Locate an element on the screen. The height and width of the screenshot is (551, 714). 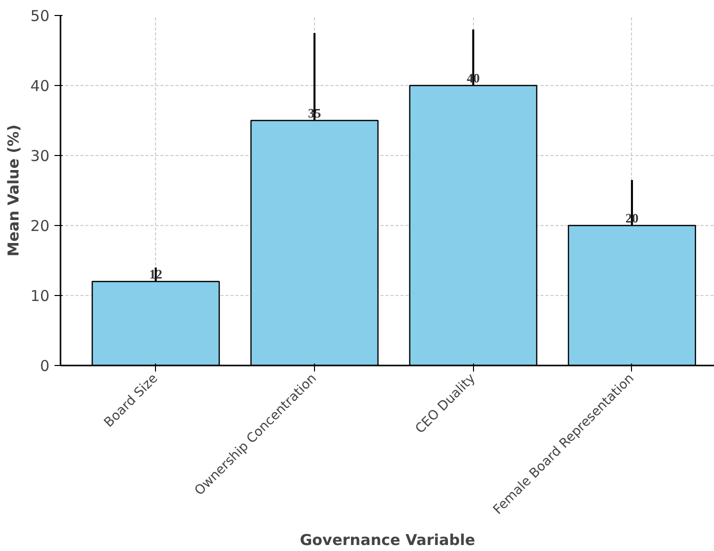
y-tick-label: 50 is located at coordinates (40, 16).